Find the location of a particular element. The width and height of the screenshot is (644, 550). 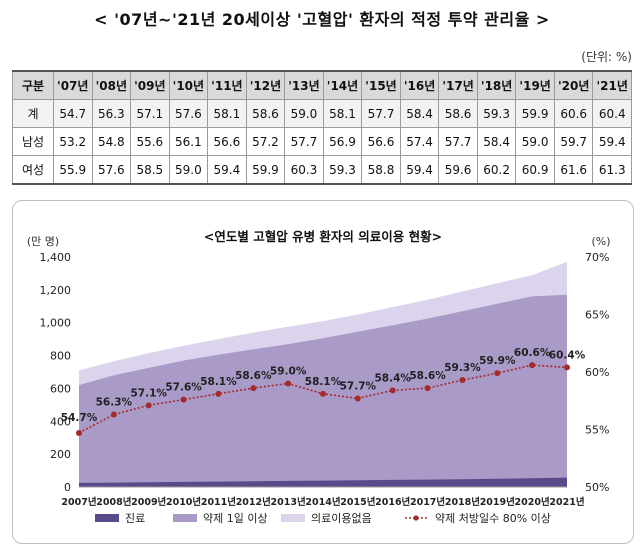

table-cell: 55.9 is located at coordinates (73, 170).